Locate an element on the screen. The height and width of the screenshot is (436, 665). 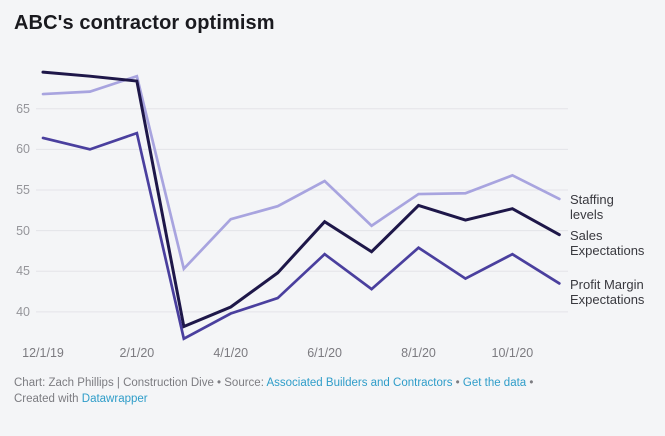
y-axis-label-65: 65 is located at coordinates (23, 108).